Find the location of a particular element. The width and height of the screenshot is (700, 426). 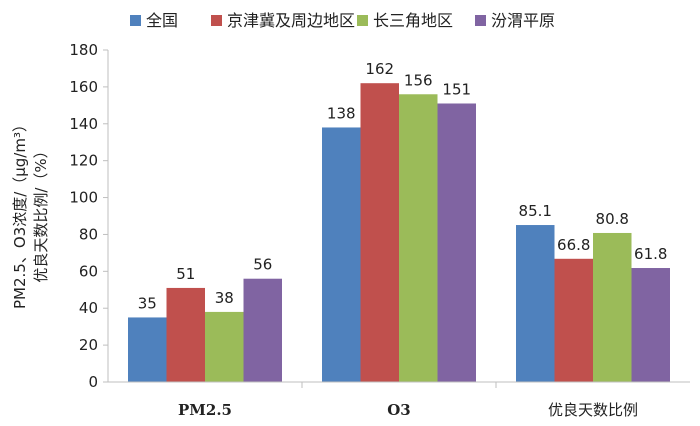

data-label: 80.8 is located at coordinates (612, 219).